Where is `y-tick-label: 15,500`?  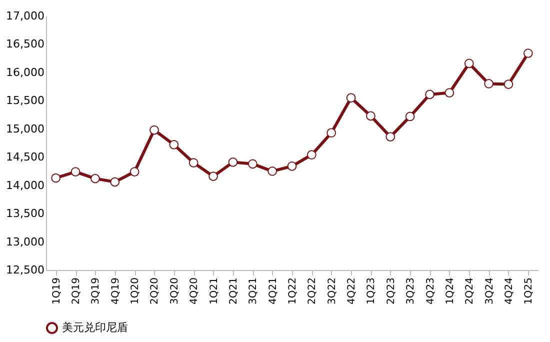
y-tick-label: 15,500 is located at coordinates (25, 101).